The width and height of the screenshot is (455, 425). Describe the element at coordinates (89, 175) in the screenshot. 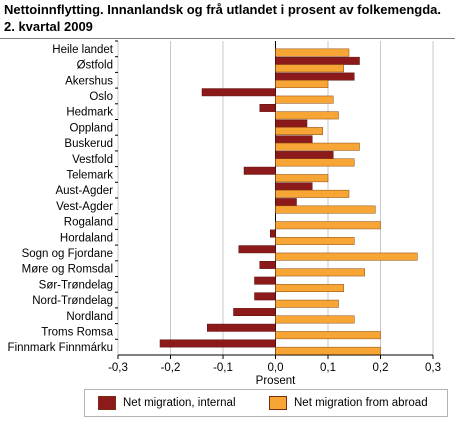

I see `category-label-8: Telemark` at that location.